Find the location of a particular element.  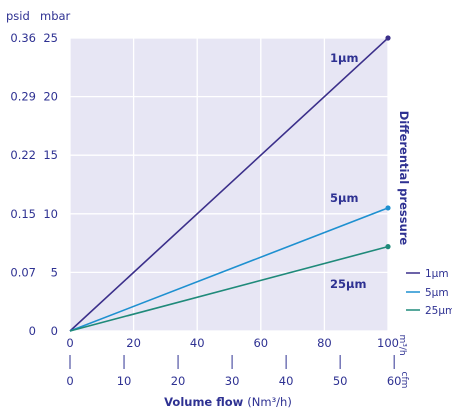

cfm-tick-label: 50 is located at coordinates (340, 381).